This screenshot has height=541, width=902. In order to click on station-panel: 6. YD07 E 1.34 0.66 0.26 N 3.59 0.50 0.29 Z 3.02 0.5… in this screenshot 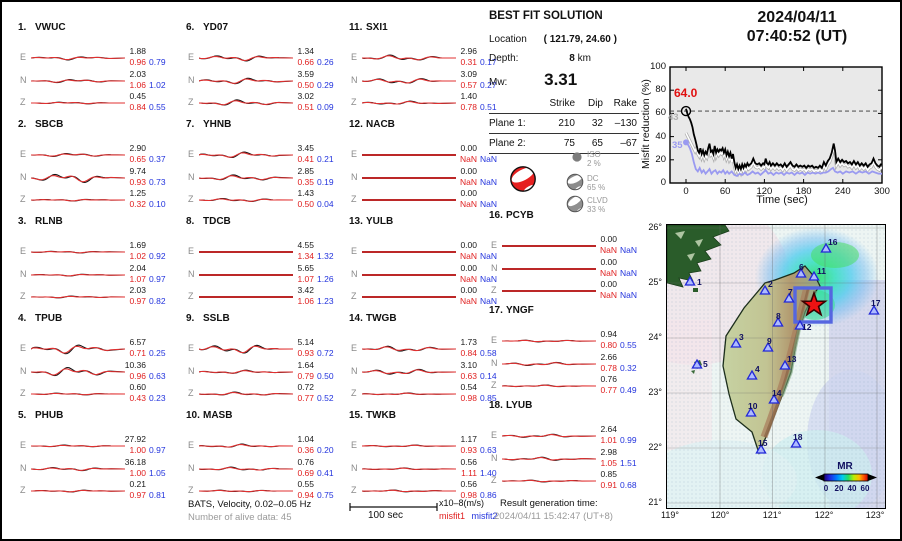, I will do `click(262, 70)`.